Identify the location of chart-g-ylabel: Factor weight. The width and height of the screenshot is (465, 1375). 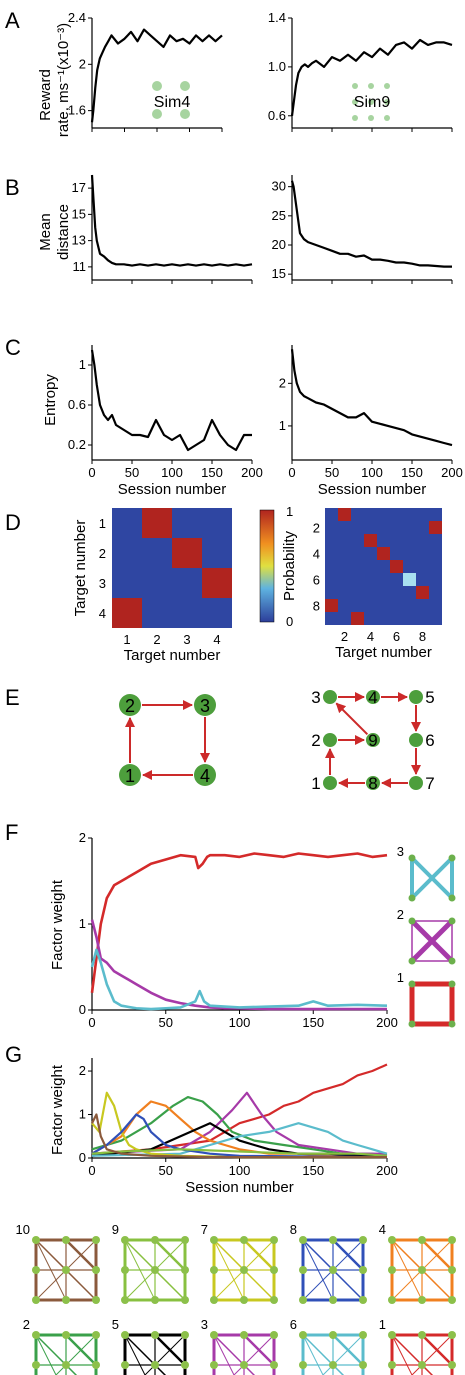
(57, 1109).